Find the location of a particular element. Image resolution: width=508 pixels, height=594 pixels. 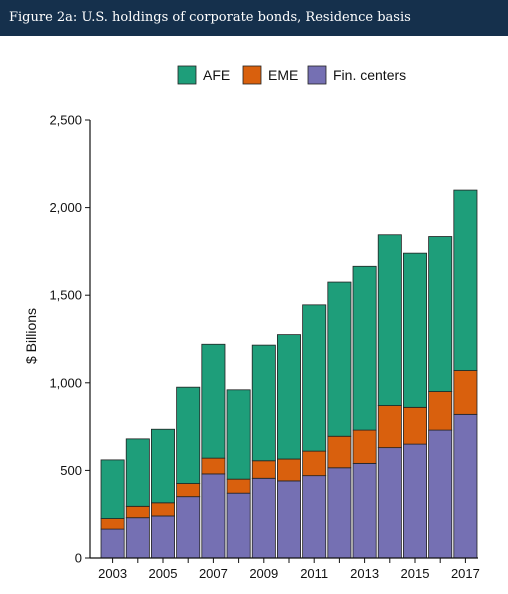

legend: AFE EME Fin. centers is located at coordinates (291, 75).